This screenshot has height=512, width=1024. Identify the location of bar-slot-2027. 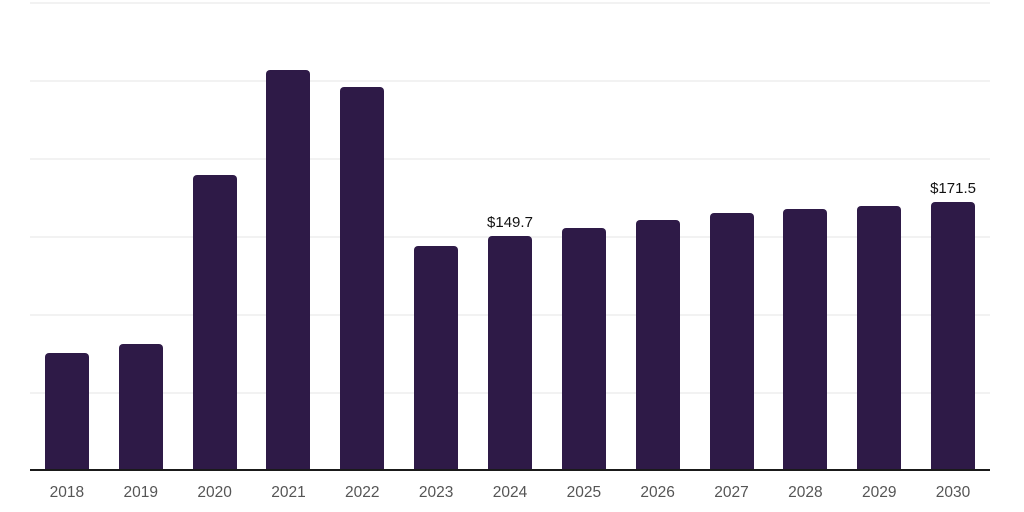
(732, 236).